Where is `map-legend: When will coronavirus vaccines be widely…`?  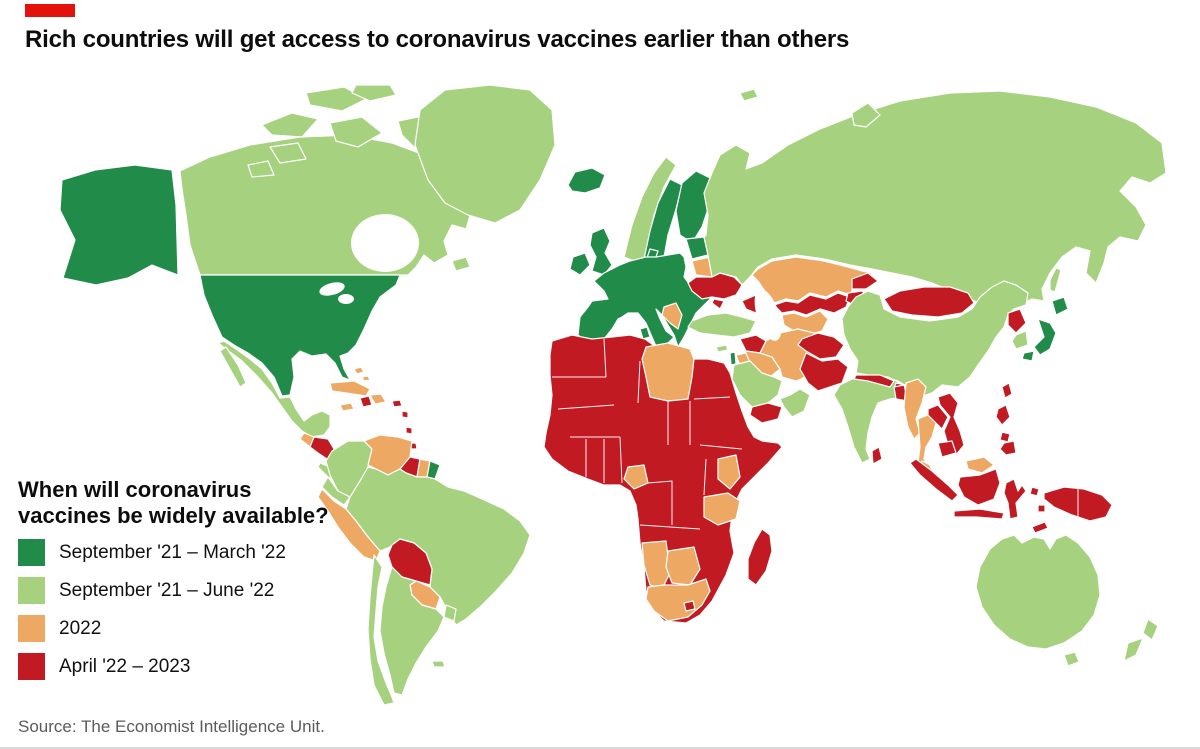
map-legend: When will coronavirus vaccines be widely… is located at coordinates (183, 584).